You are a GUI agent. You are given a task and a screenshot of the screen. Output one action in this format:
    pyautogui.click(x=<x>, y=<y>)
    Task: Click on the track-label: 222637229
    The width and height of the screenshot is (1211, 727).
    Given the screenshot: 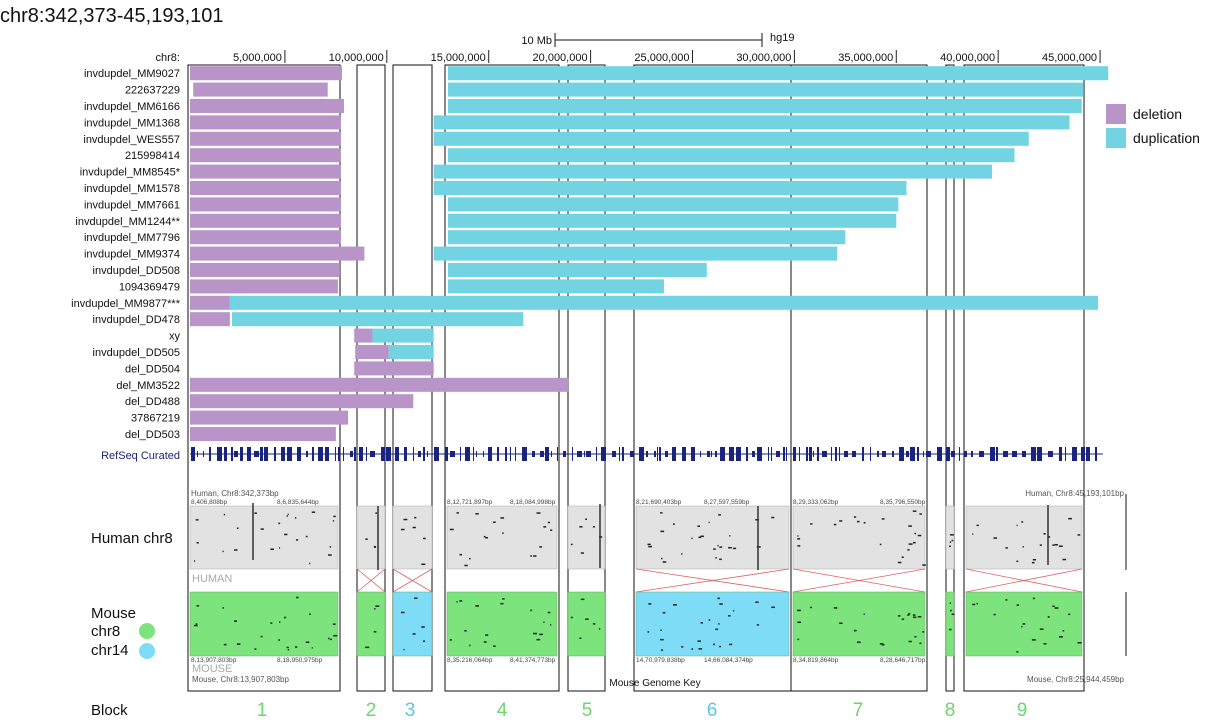 What is the action you would take?
    pyautogui.click(x=152, y=91)
    